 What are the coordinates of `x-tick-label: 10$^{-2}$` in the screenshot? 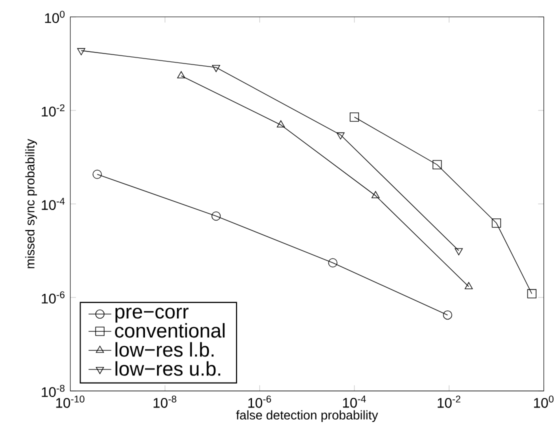 It's located at (449, 402).